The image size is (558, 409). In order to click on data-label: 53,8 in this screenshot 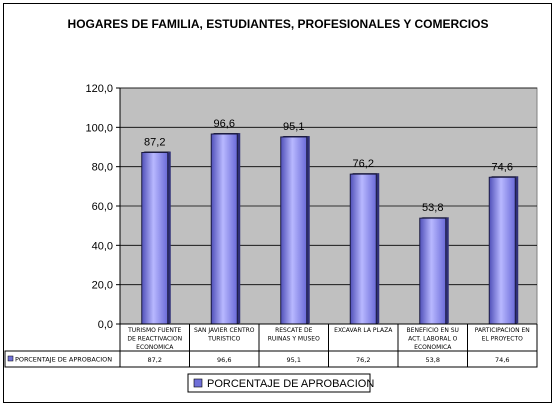, I will do `click(432, 208)`.